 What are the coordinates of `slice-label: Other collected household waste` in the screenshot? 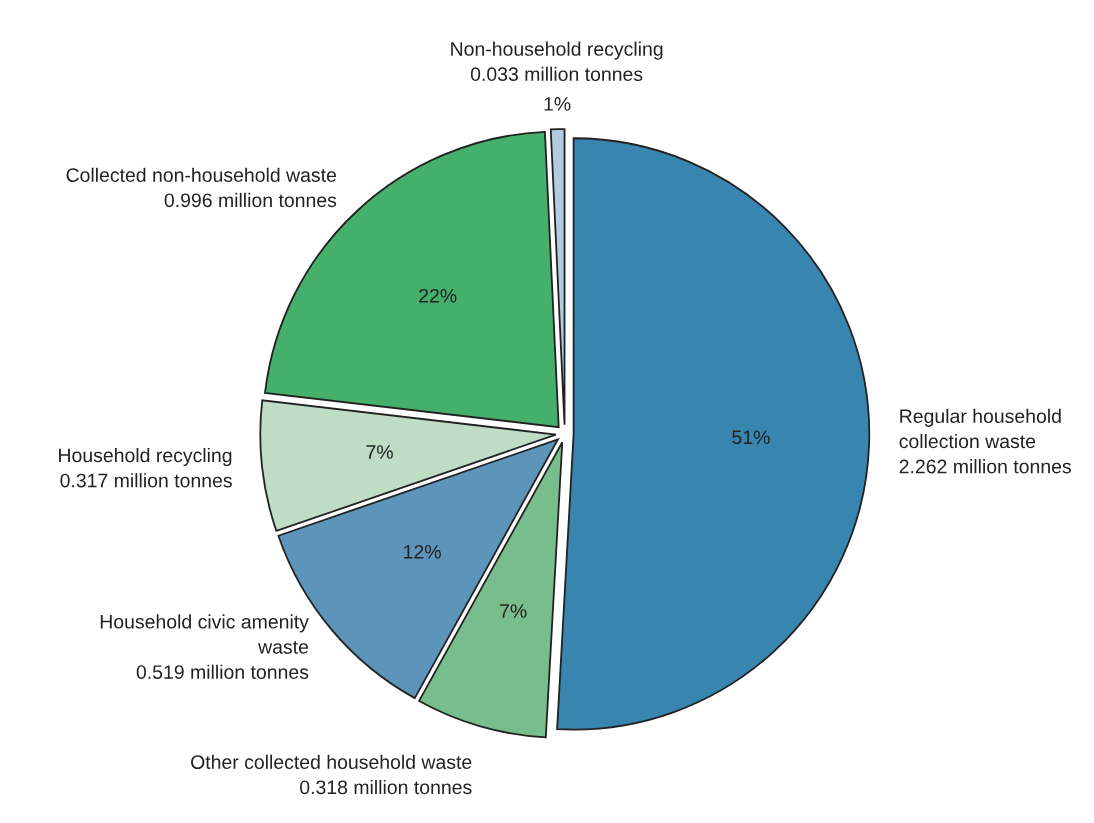 It's located at (331, 762).